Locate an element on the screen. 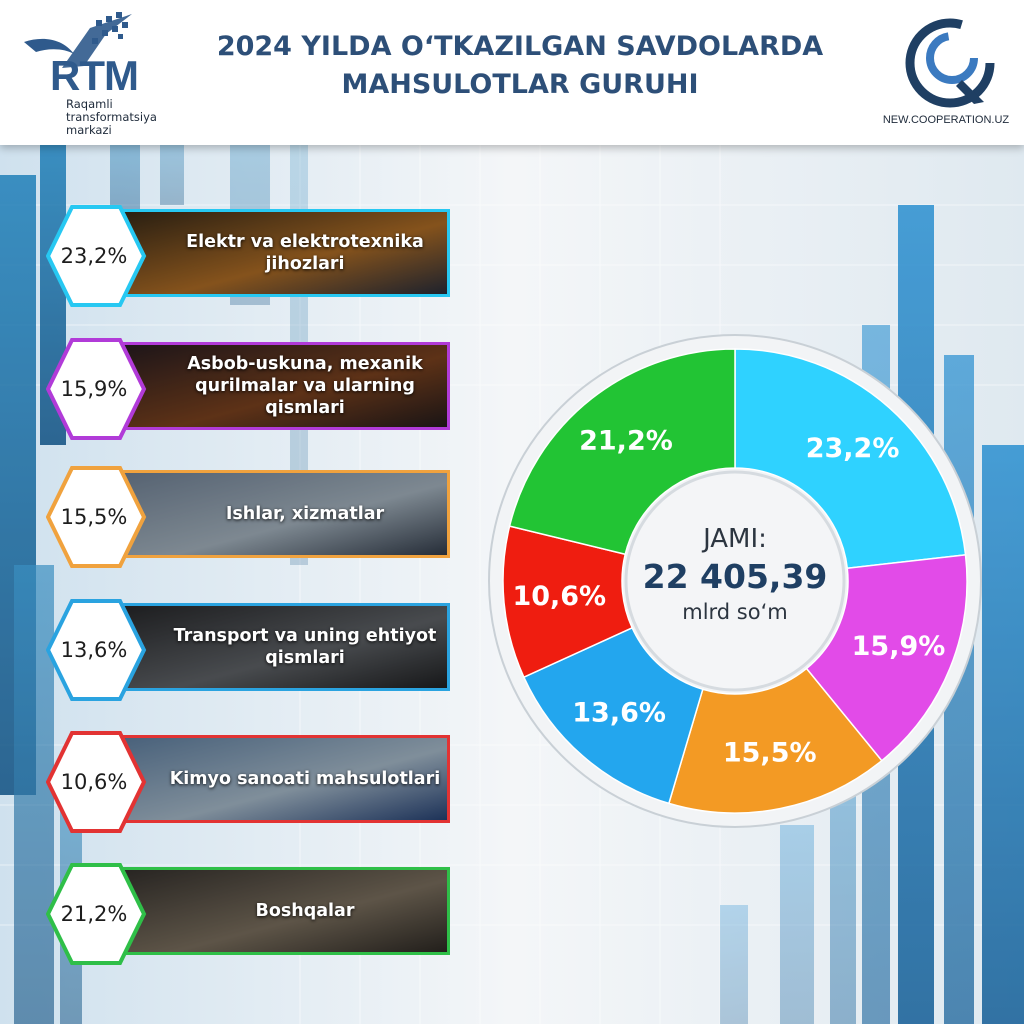 This screenshot has width=1024, height=1024. category-percent: 21,2% is located at coordinates (94, 914).